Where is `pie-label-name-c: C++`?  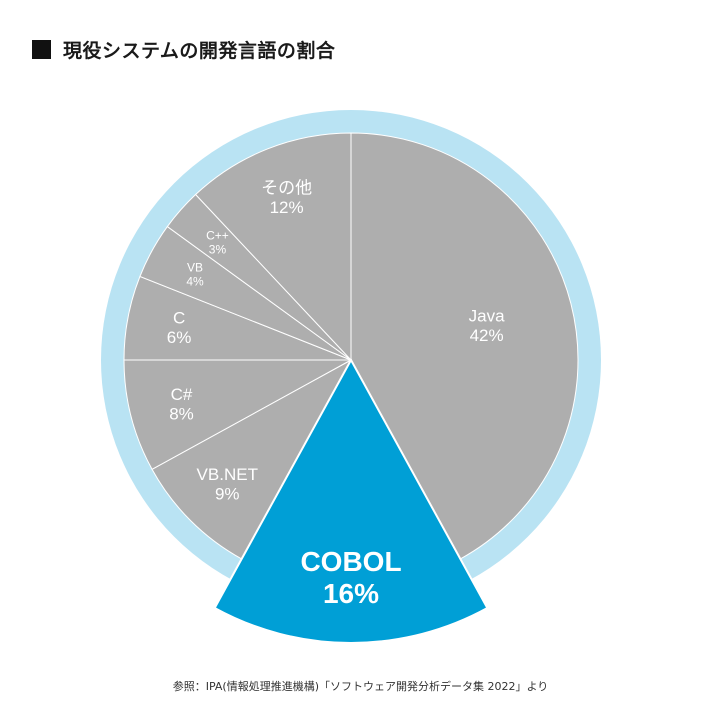
pie-label-name-c: C++ is located at coordinates (217, 236).